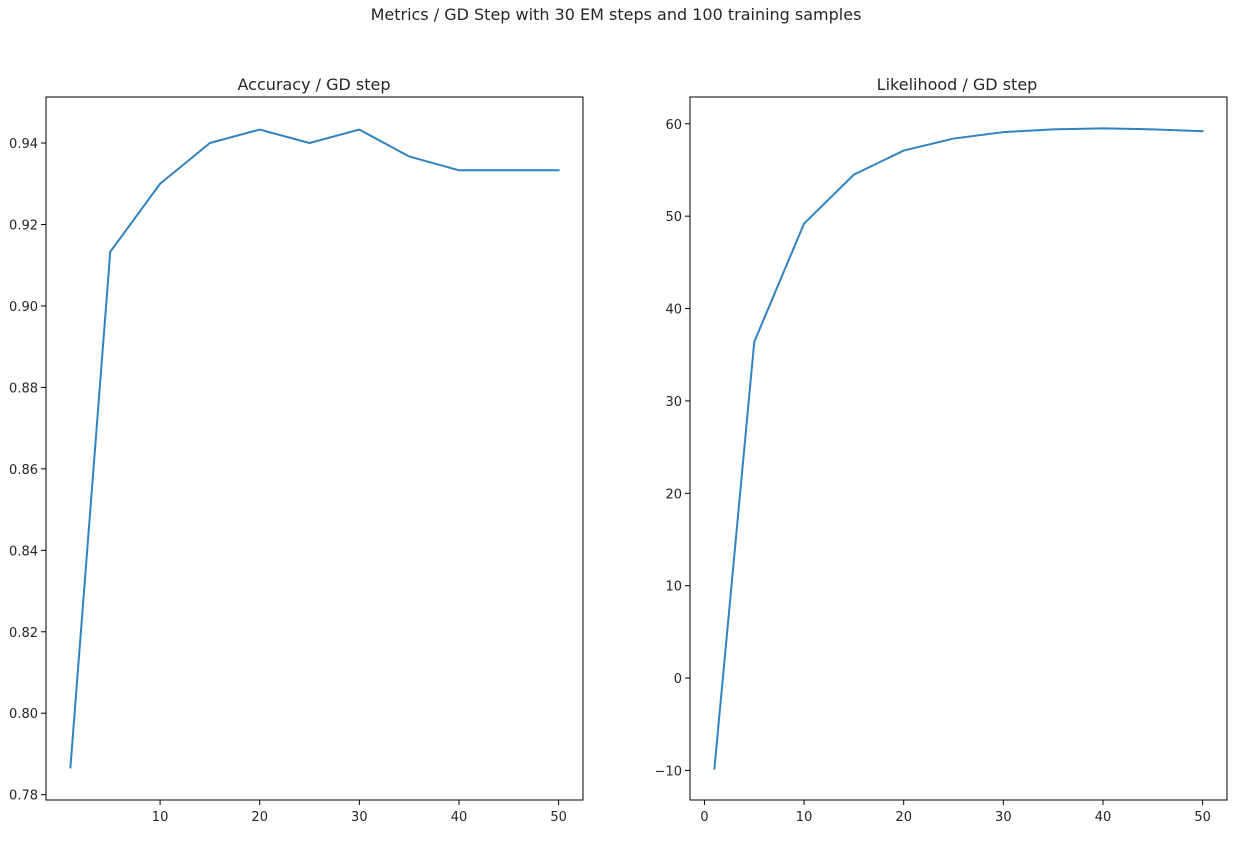  I want to click on likelihood-y-tick-label: 60, so click(673, 125).